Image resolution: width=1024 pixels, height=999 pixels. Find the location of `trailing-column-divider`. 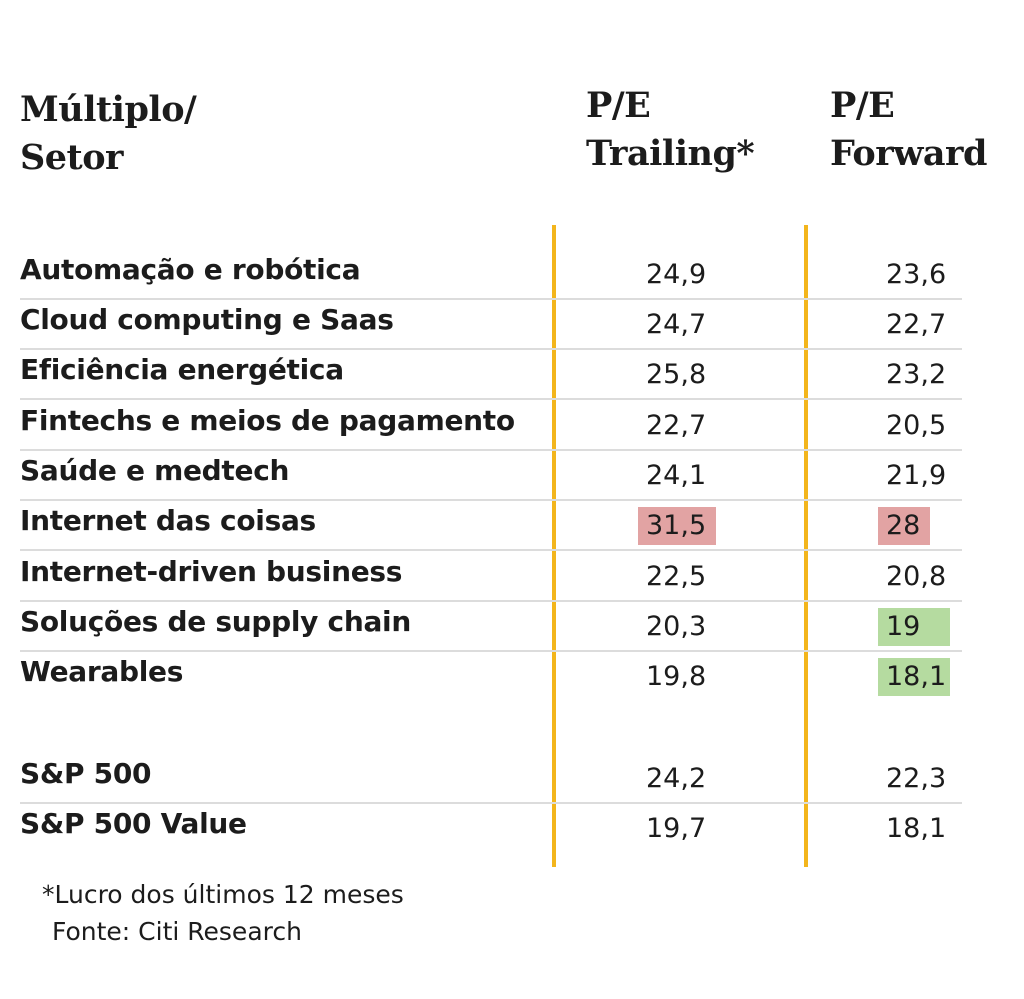

trailing-column-divider is located at coordinates (554, 546).